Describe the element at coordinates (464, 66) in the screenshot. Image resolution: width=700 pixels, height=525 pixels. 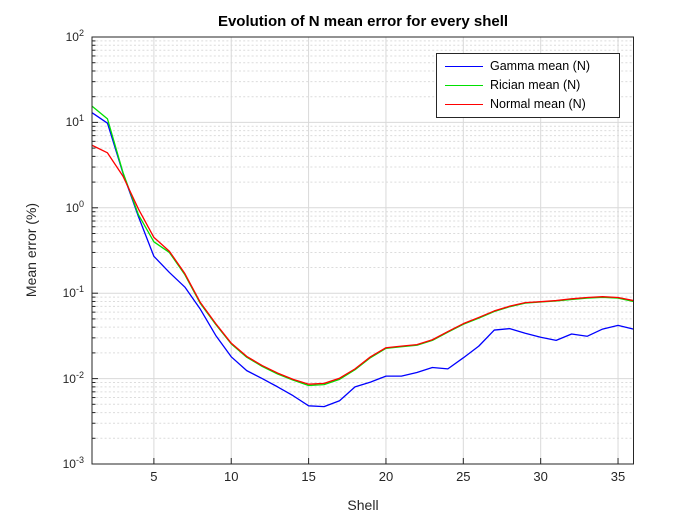
I see `legend-line-sample-gamma` at that location.